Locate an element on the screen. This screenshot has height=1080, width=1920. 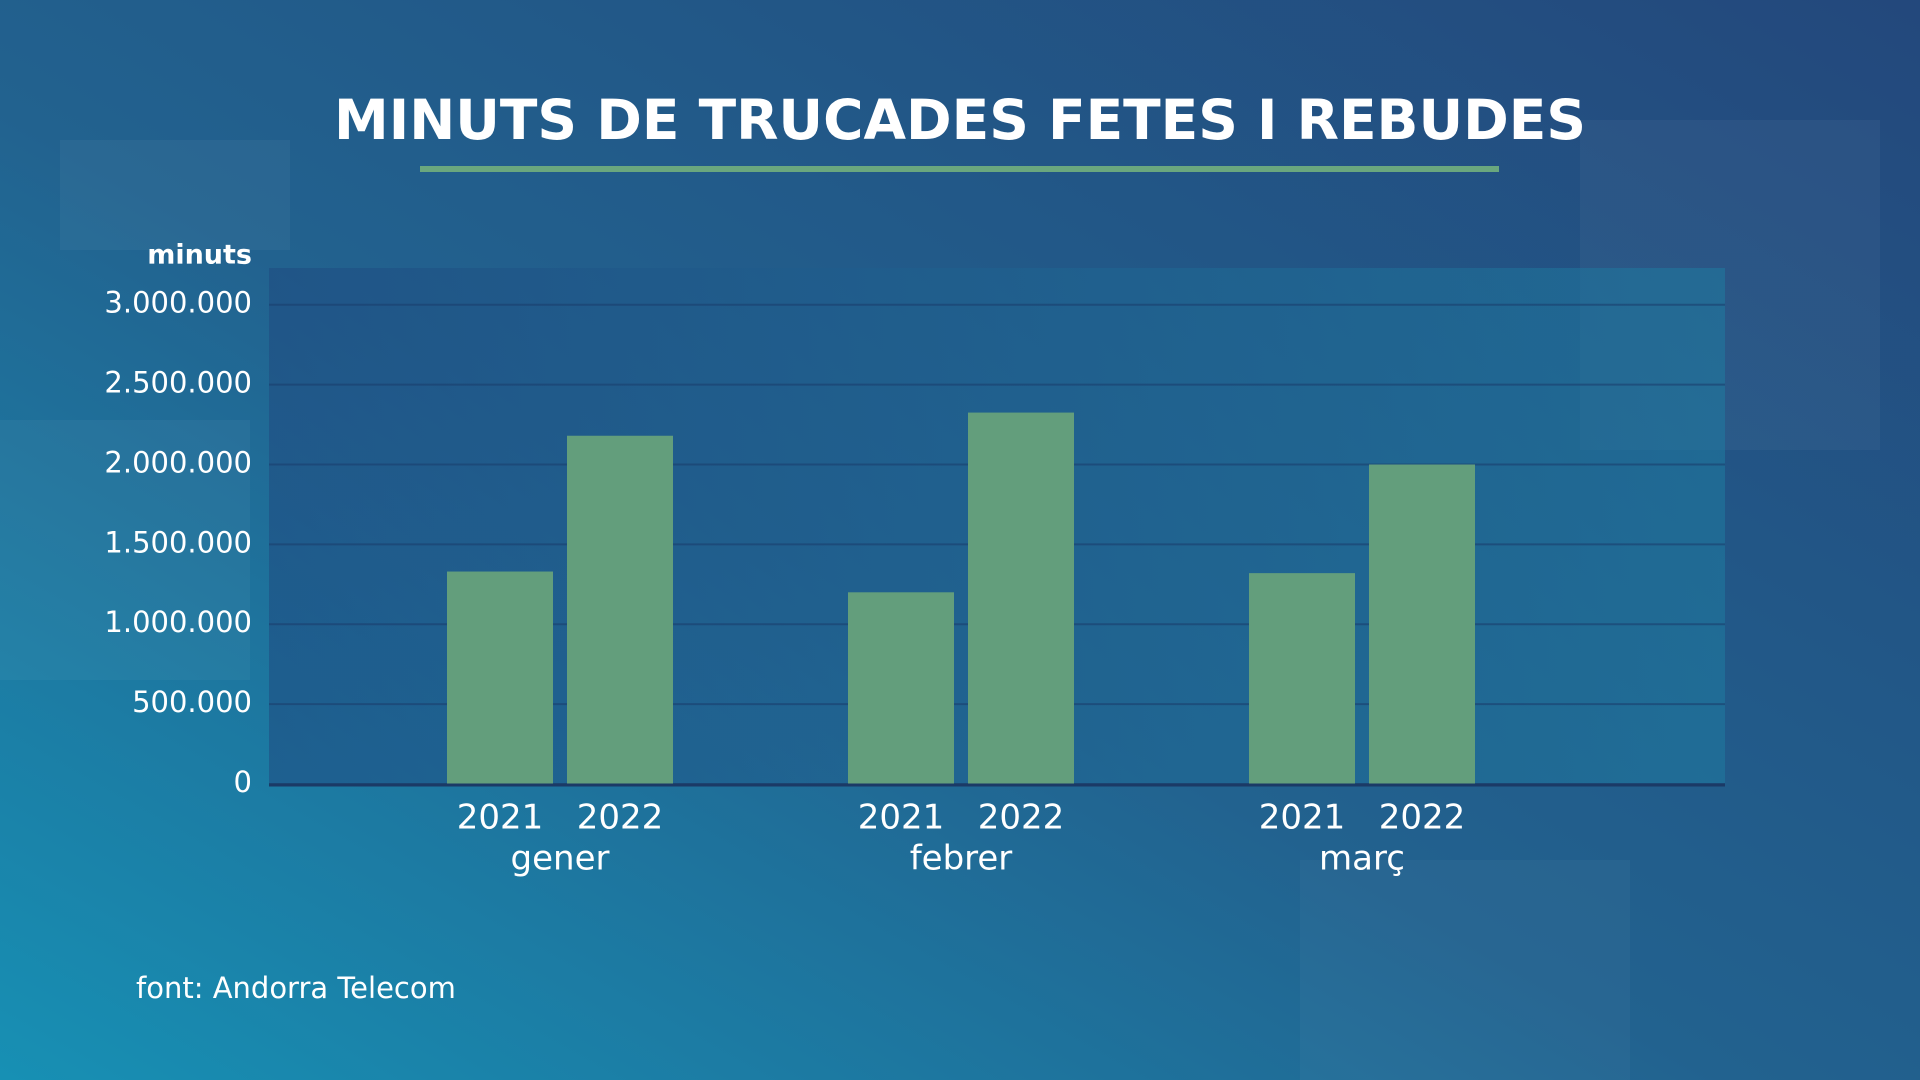
y-tick-label: 0 is located at coordinates (243, 782).